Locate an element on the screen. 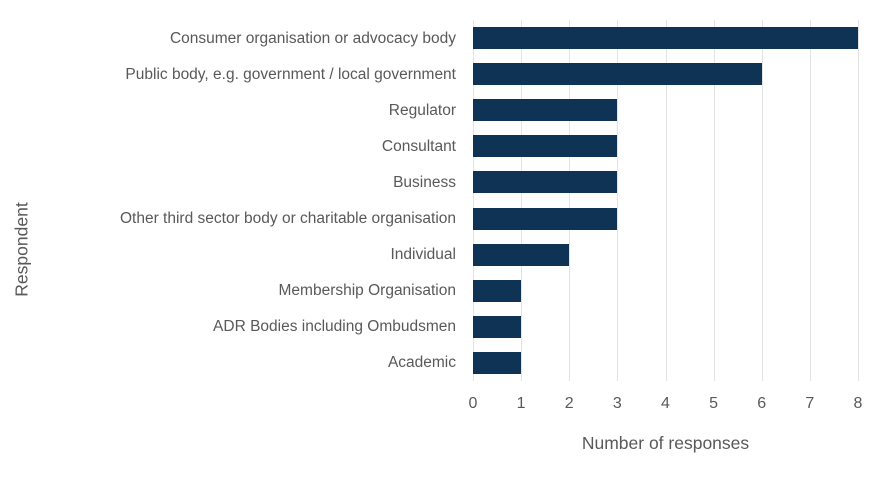 This screenshot has width=886, height=484. x-tick-label: 1 is located at coordinates (521, 403).